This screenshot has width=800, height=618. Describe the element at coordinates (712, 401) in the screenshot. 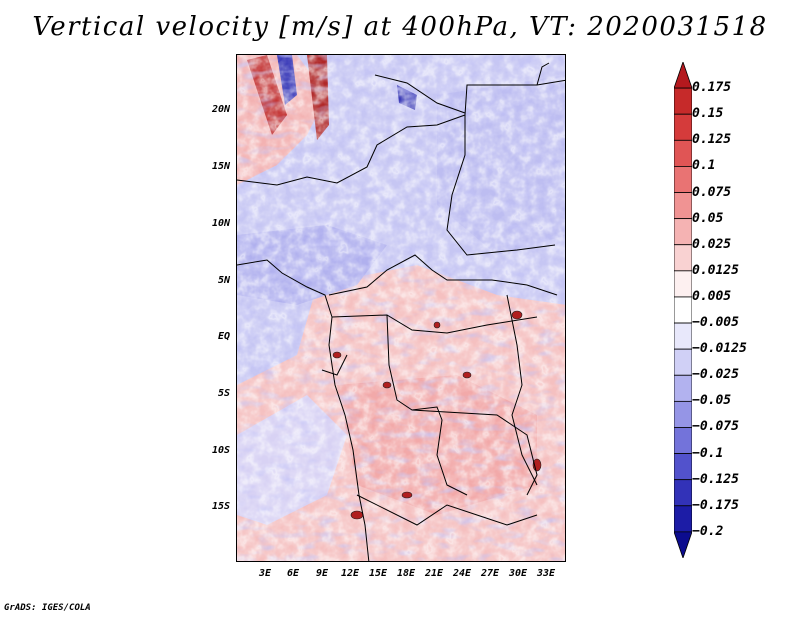

I see `colorbar-label: −0.05` at that location.